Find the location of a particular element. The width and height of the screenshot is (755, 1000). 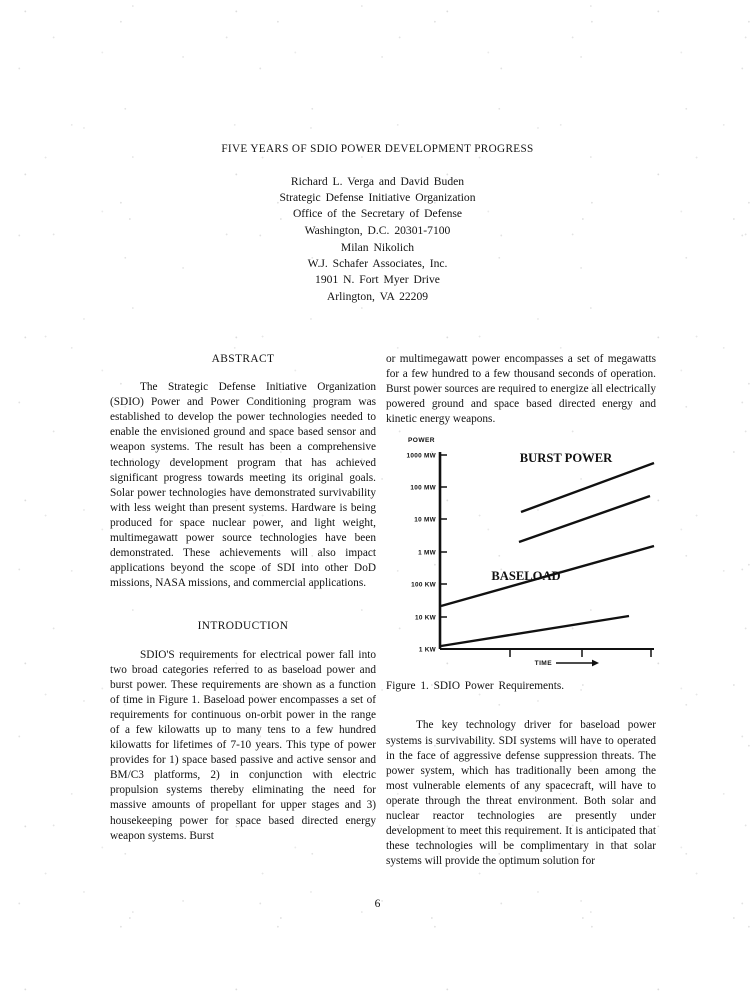

ytick-label-0: 1000 MW is located at coordinates (422, 456).